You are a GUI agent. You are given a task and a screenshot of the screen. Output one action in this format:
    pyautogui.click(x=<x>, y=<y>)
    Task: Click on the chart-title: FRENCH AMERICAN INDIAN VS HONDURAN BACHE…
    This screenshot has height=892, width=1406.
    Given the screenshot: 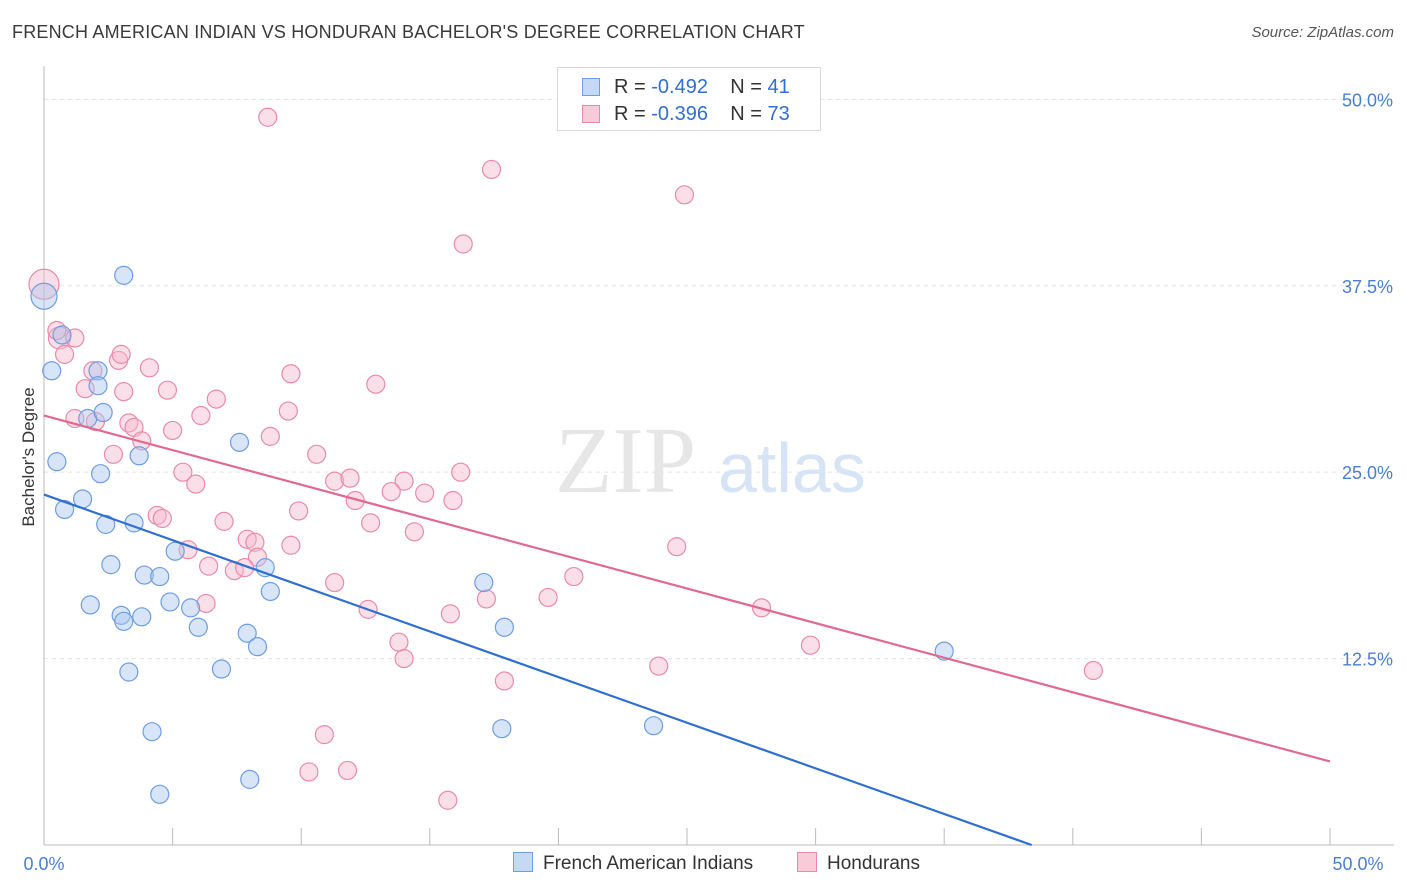 What is the action you would take?
    pyautogui.click(x=408, y=32)
    